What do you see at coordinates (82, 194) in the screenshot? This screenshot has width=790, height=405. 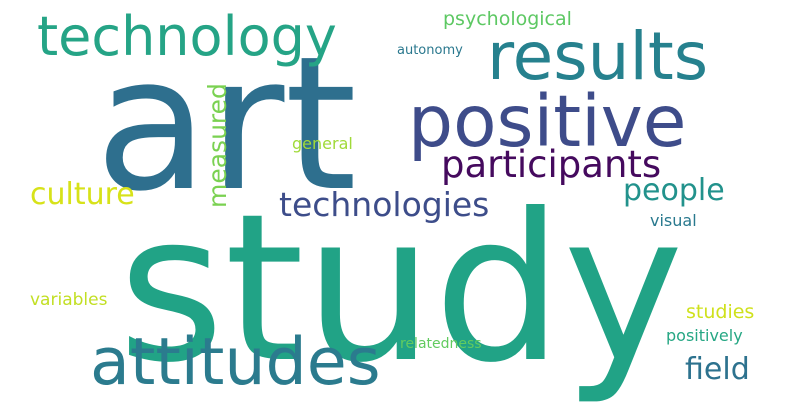 I see `word-culture: culture` at bounding box center [82, 194].